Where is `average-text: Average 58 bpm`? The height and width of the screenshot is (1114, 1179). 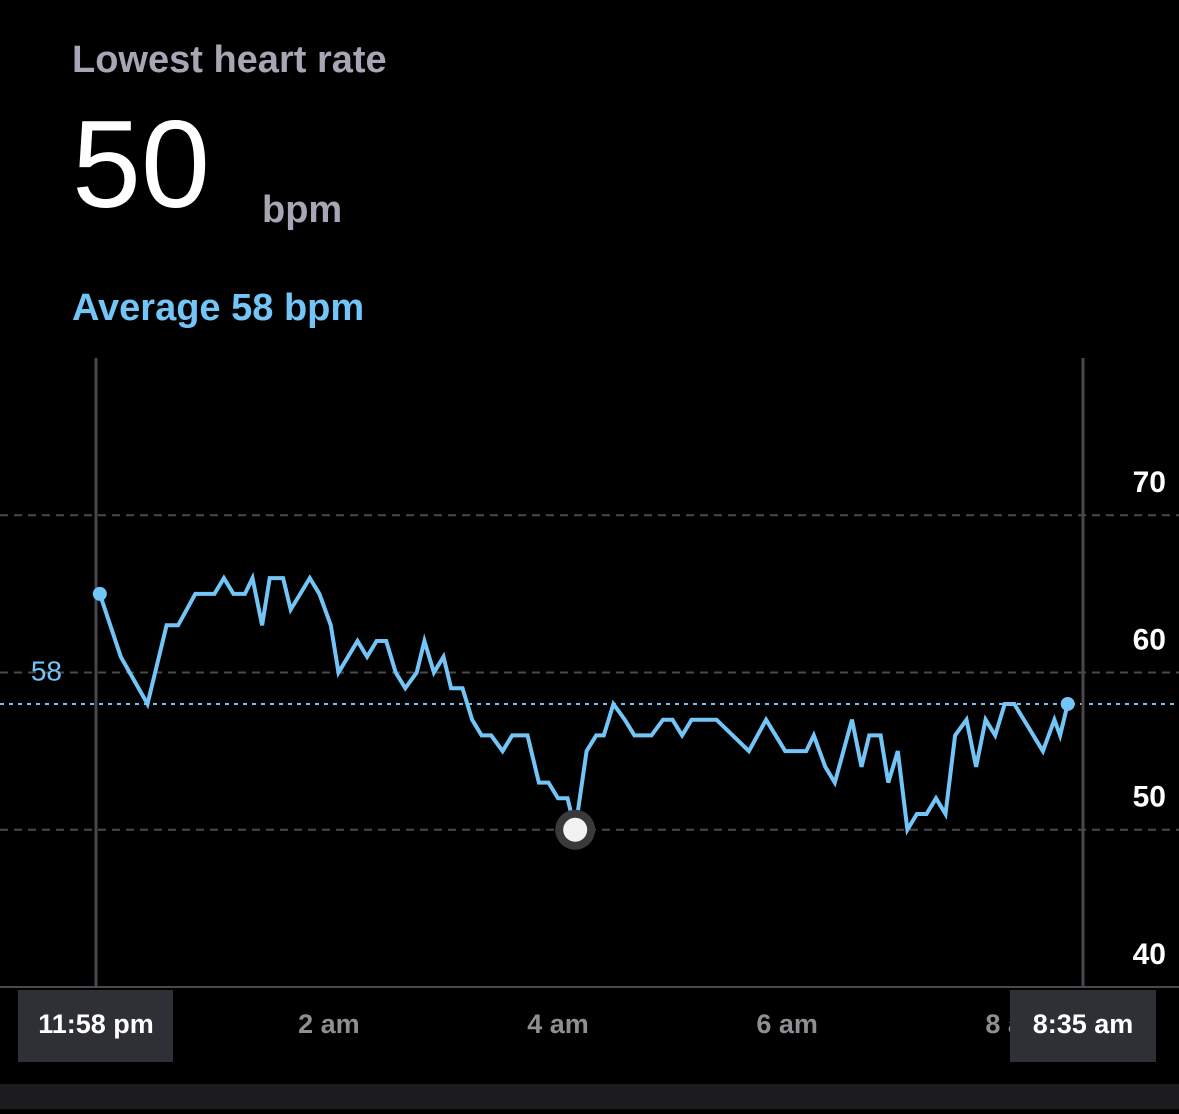 average-text: Average 58 bpm is located at coordinates (218, 308).